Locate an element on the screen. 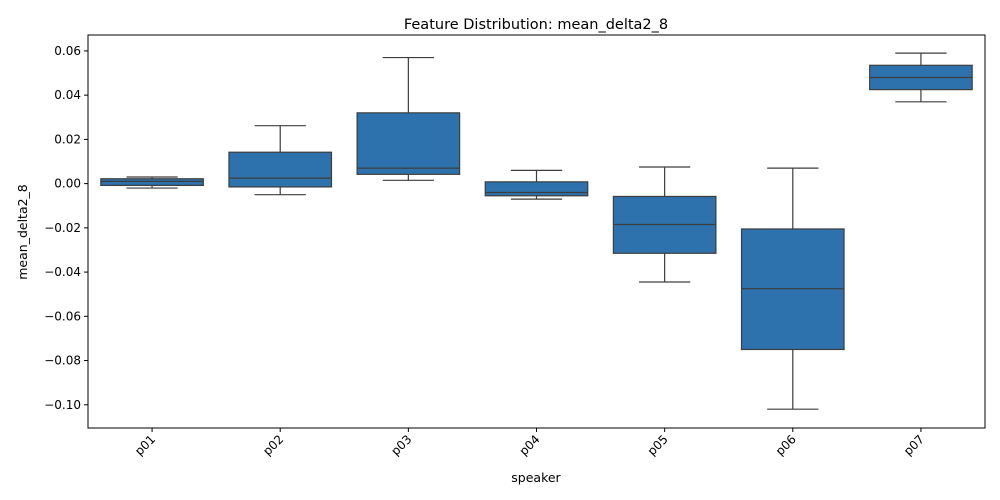  box-p01 is located at coordinates (152, 182).